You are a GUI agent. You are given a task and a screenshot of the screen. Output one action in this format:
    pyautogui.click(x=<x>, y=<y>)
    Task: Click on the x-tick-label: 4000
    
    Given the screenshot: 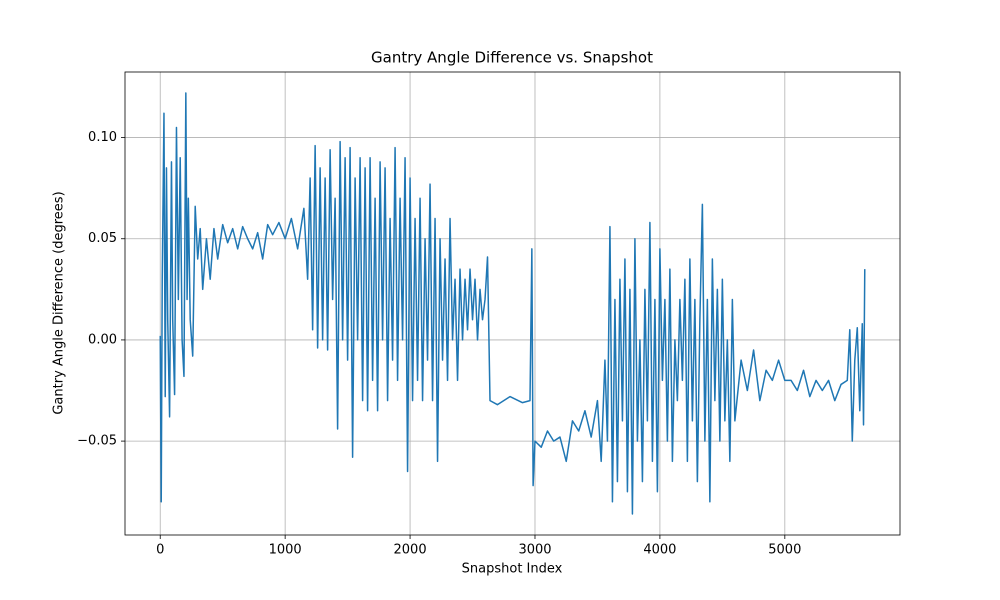 What is the action you would take?
    pyautogui.click(x=659, y=550)
    